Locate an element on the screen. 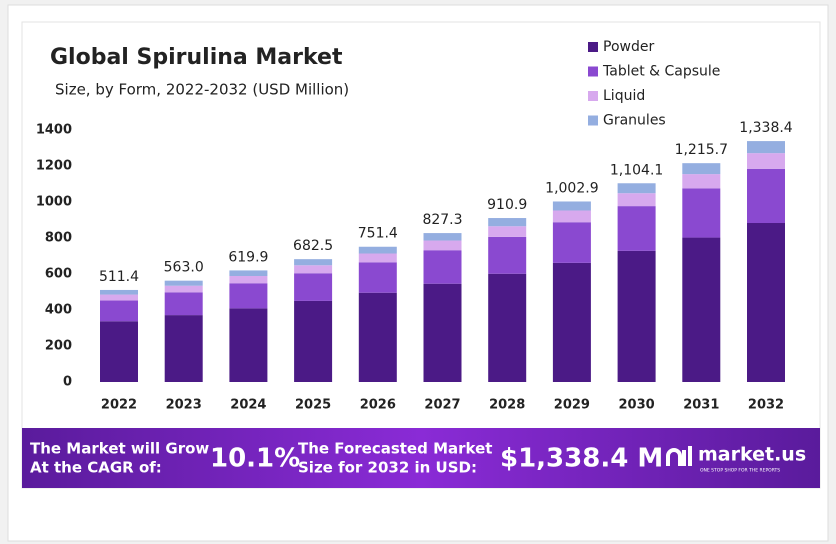 The image size is (836, 544). chart-subtitle: Size, by Form, 2022-2032 (USD Million) is located at coordinates (202, 90).